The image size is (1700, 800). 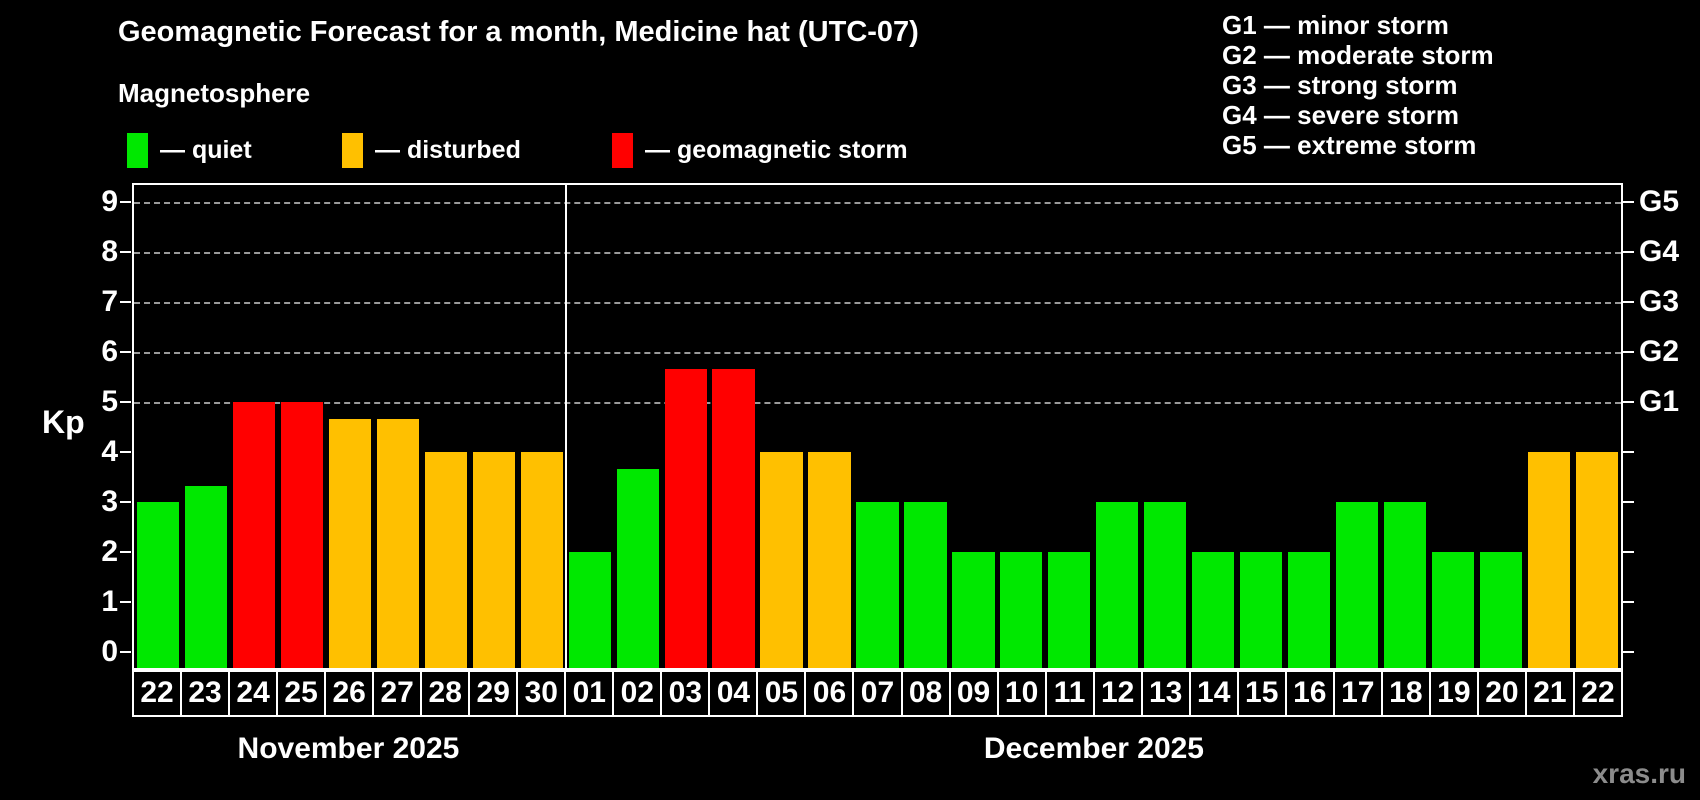 What do you see at coordinates (214, 93) in the screenshot?
I see `chart-subtitle: Magnetosphere` at bounding box center [214, 93].